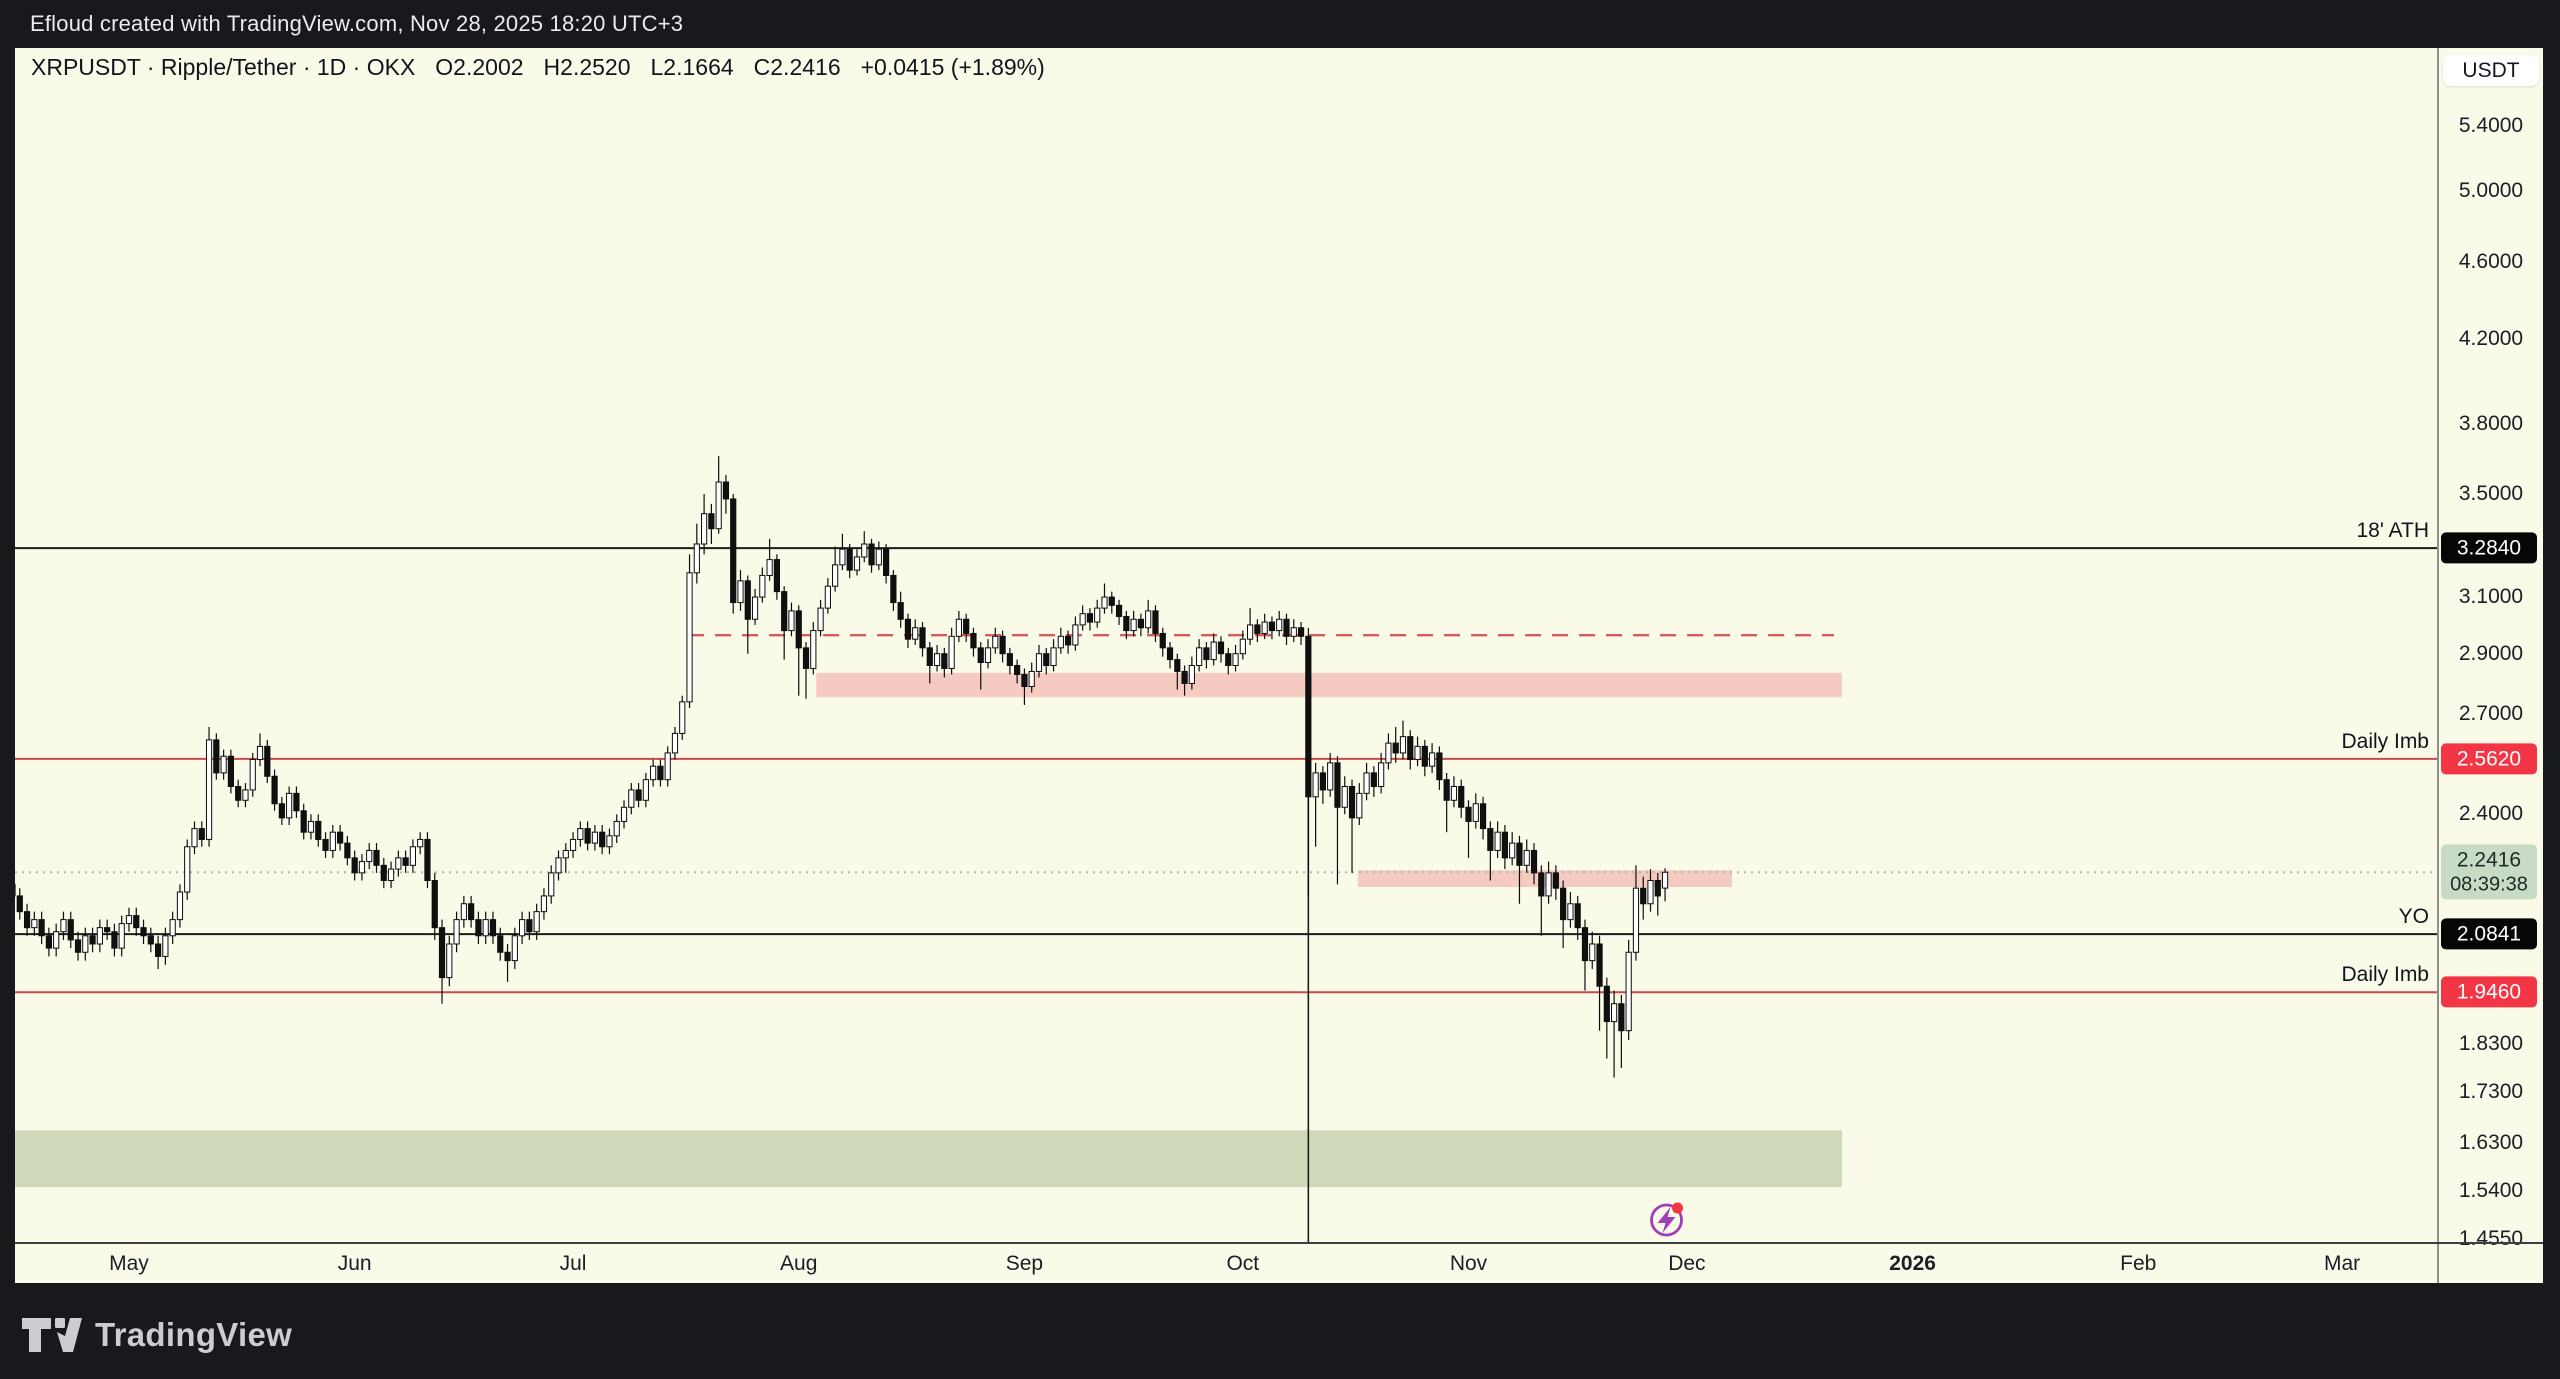 The width and height of the screenshot is (2560, 1379). What do you see at coordinates (797, 67) in the screenshot?
I see `ohlc-close: C2.2416` at bounding box center [797, 67].